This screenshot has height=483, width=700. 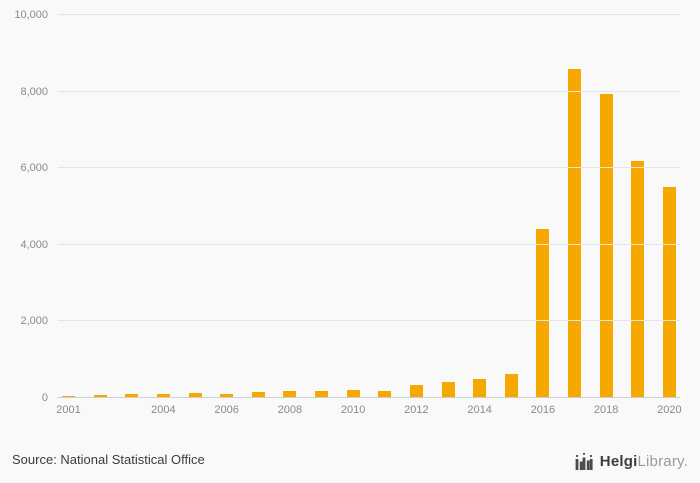 I want to click on bar-slot: 2020, so click(x=669, y=215).